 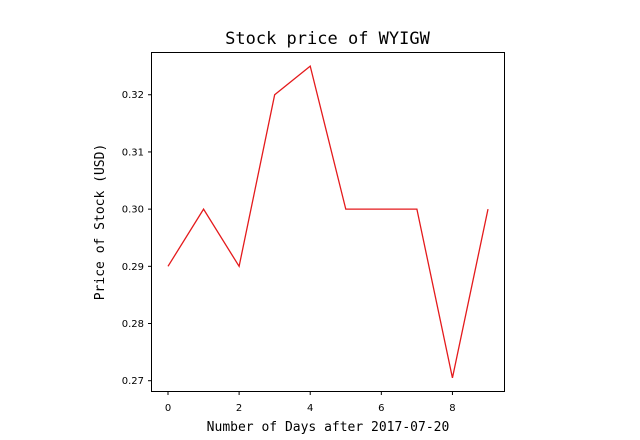 I want to click on y-tick-label: 0.32, so click(x=133, y=95).